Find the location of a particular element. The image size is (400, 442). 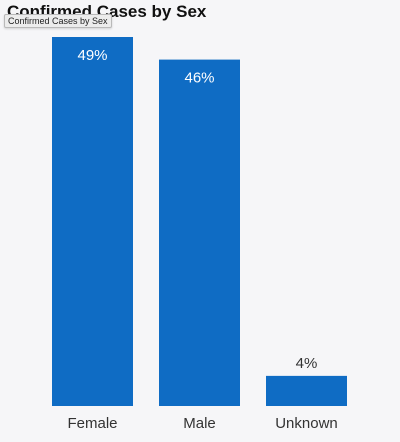

bar-unknown is located at coordinates (306, 390).